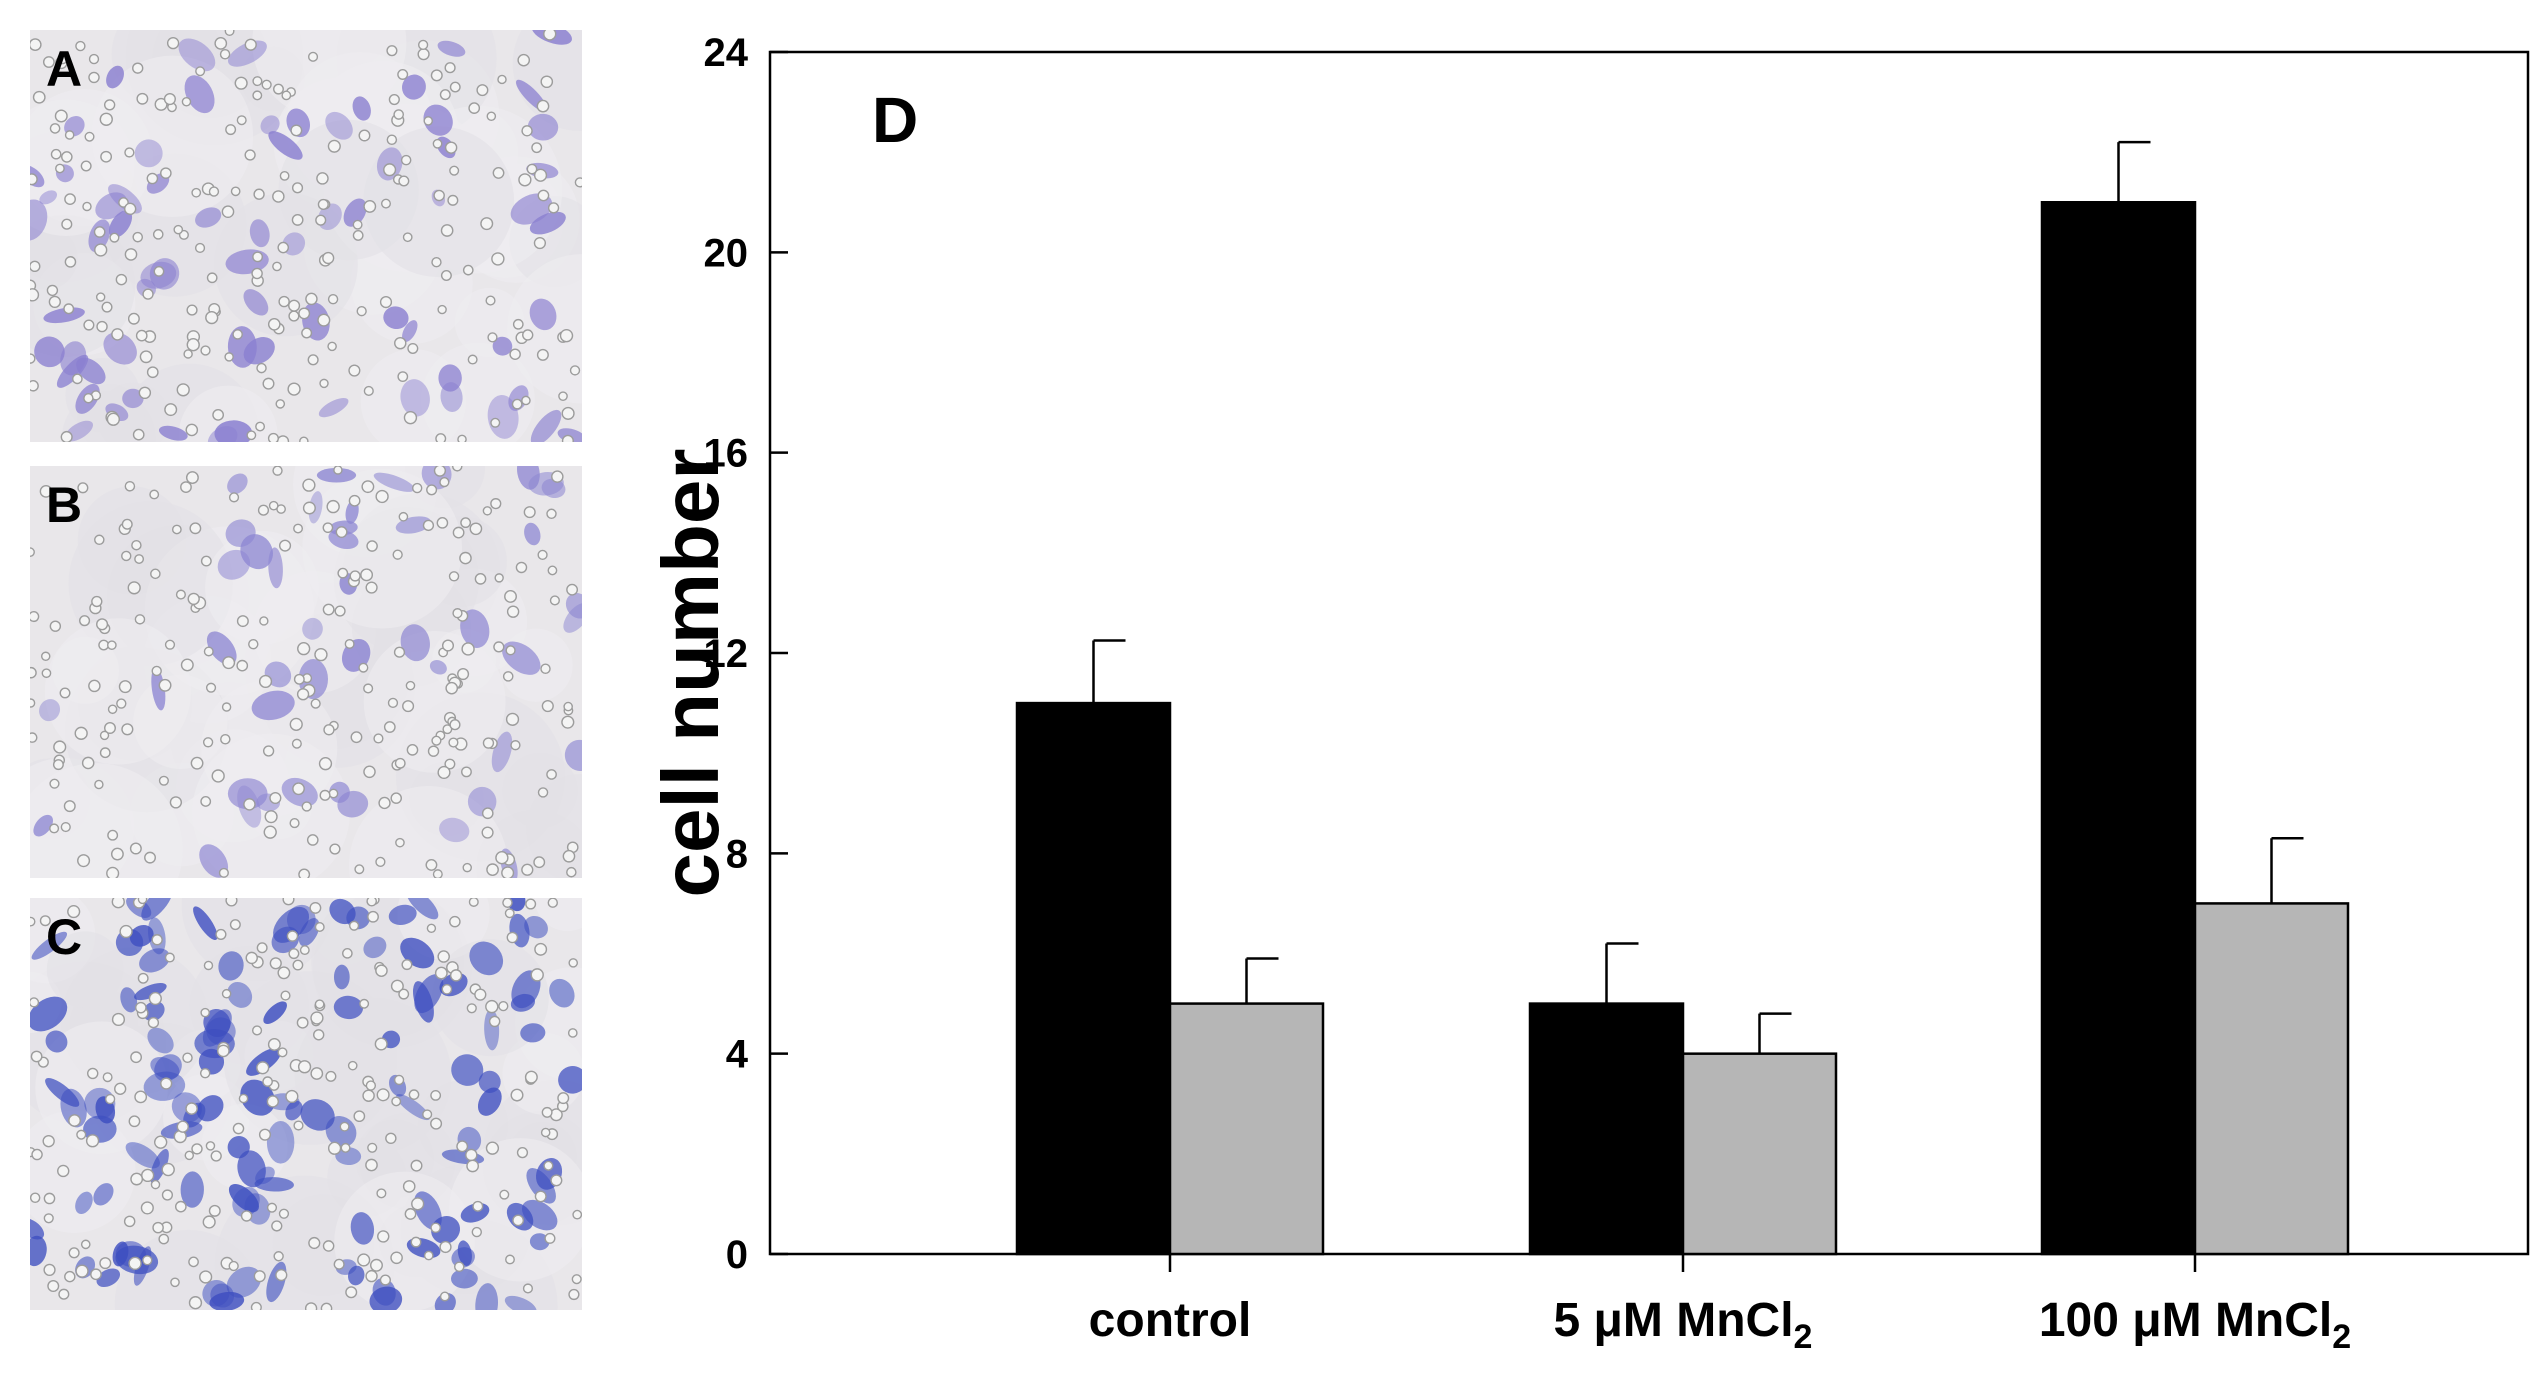  What do you see at coordinates (428, 832) in the screenshot?
I see `background-mottle` at bounding box center [428, 832].